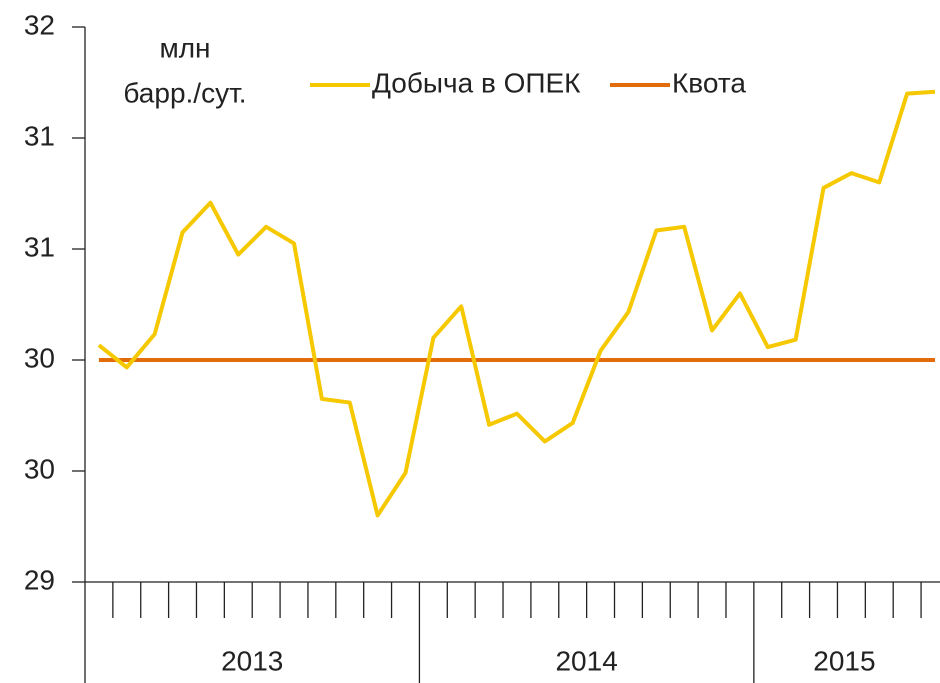 The height and width of the screenshot is (683, 940). What do you see at coordinates (709, 82) in the screenshot?
I see `legend-label: Квота` at bounding box center [709, 82].